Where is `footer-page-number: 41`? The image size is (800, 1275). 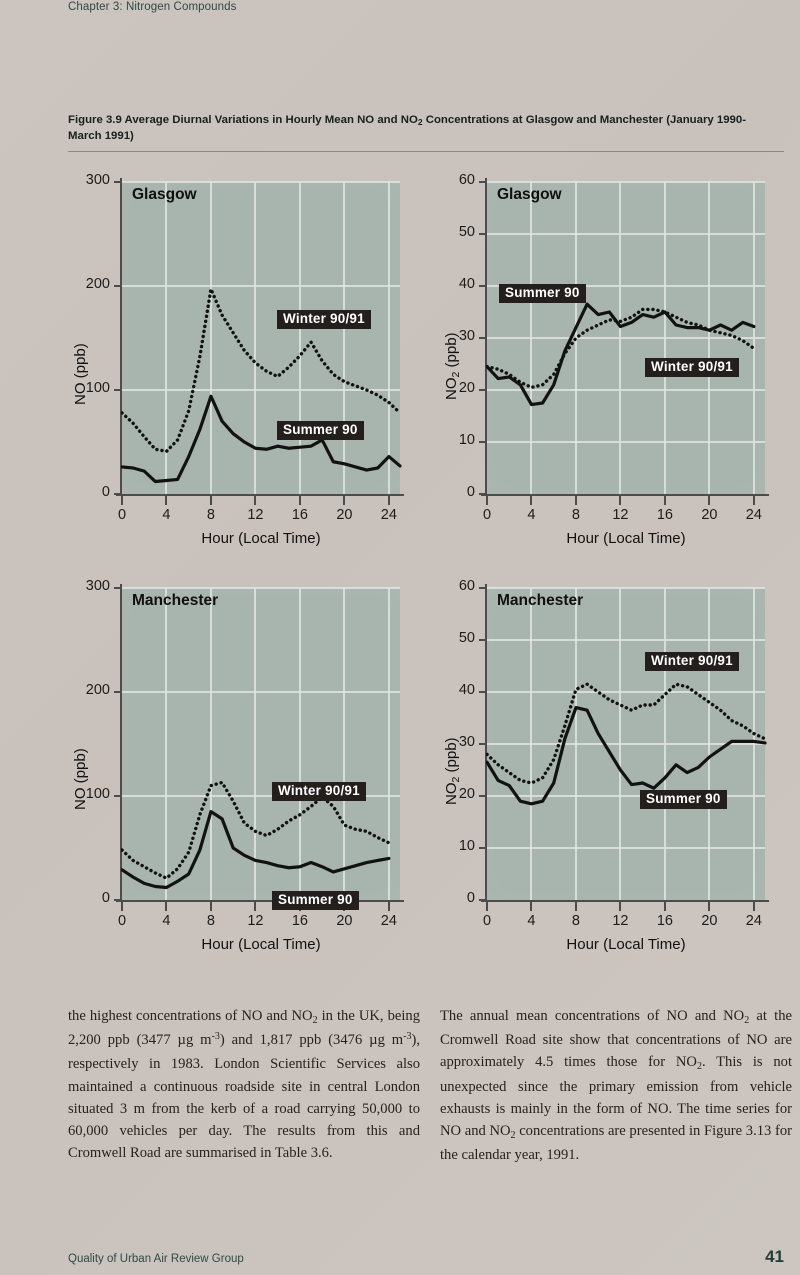 footer-page-number: 41 is located at coordinates (774, 1256).